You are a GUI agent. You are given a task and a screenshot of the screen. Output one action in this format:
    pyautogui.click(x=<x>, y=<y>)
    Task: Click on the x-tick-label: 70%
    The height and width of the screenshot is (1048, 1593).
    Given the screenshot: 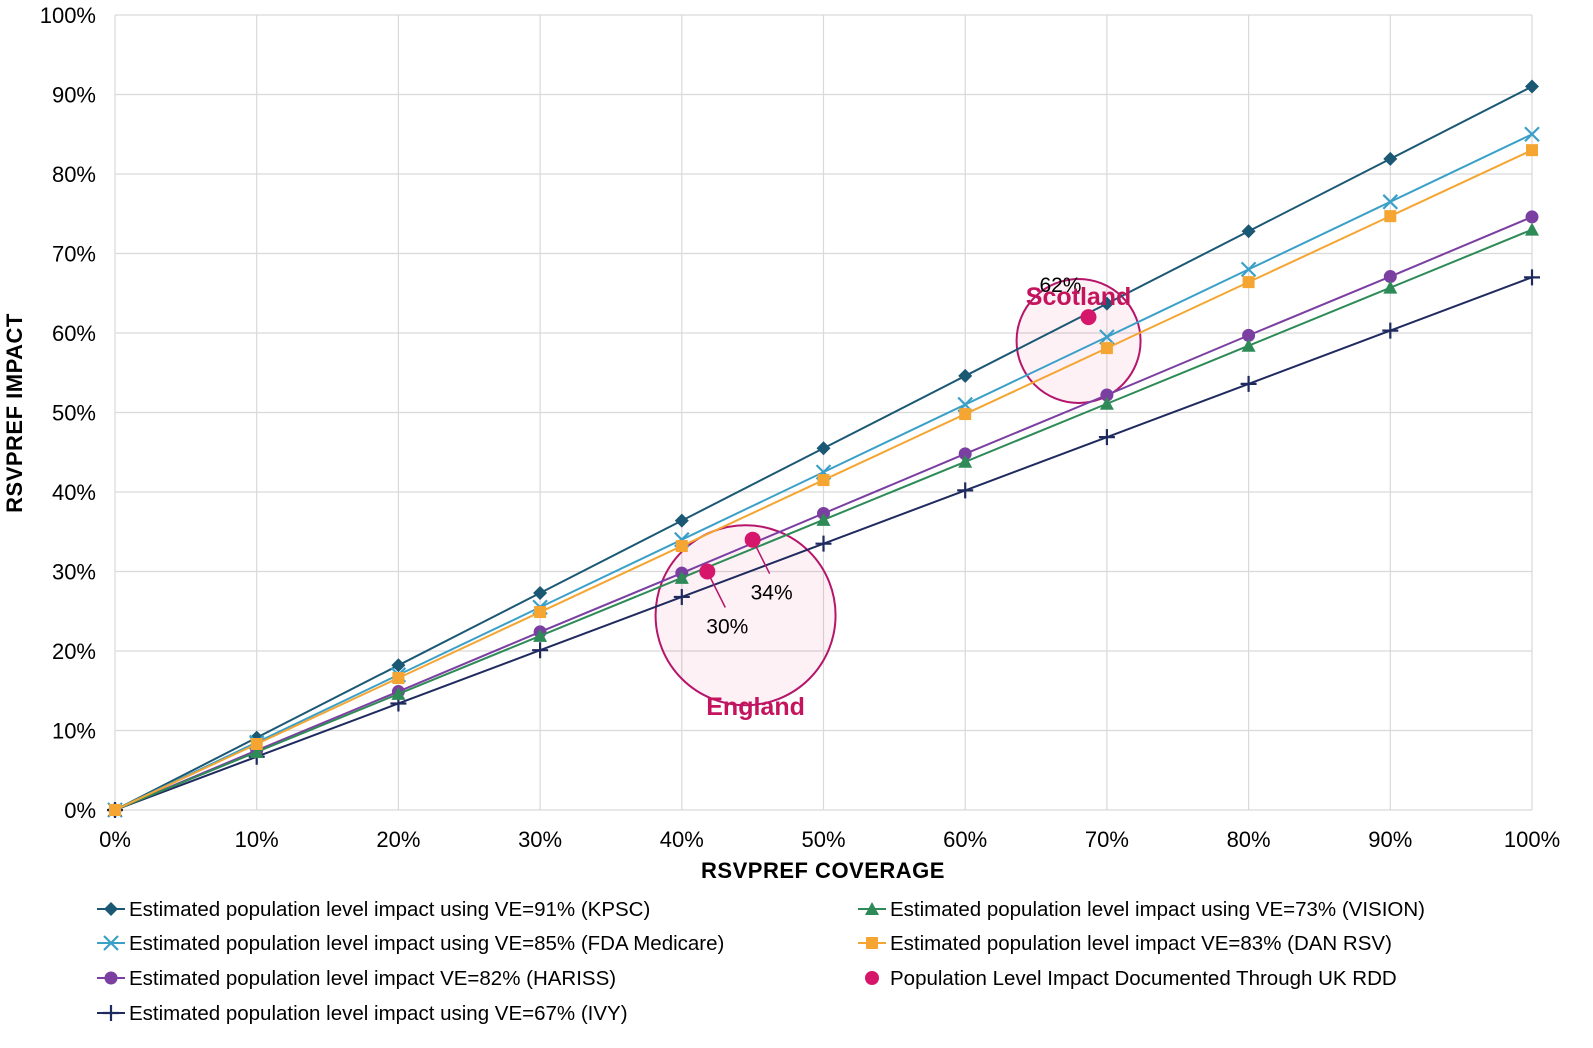 What is the action you would take?
    pyautogui.click(x=1107, y=839)
    